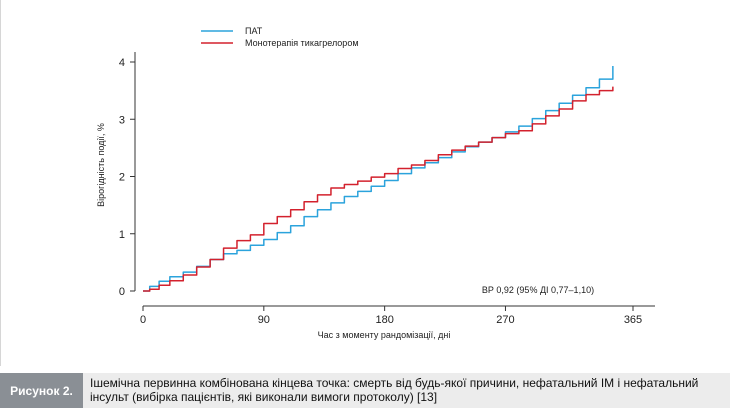  What do you see at coordinates (122, 235) in the screenshot?
I see `y-tick-label: 1` at bounding box center [122, 235].